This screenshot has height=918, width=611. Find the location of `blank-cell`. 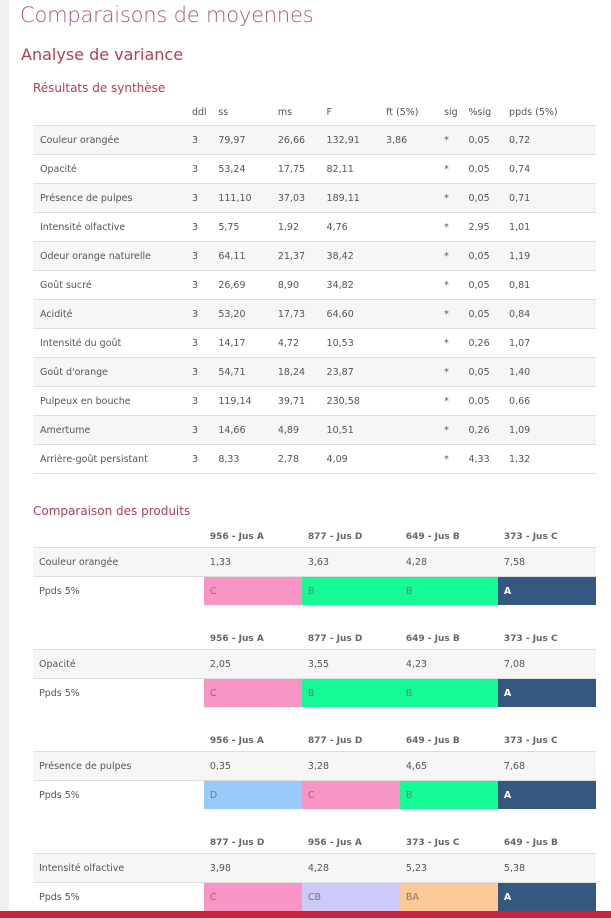

blank-cell is located at coordinates (118, 639).